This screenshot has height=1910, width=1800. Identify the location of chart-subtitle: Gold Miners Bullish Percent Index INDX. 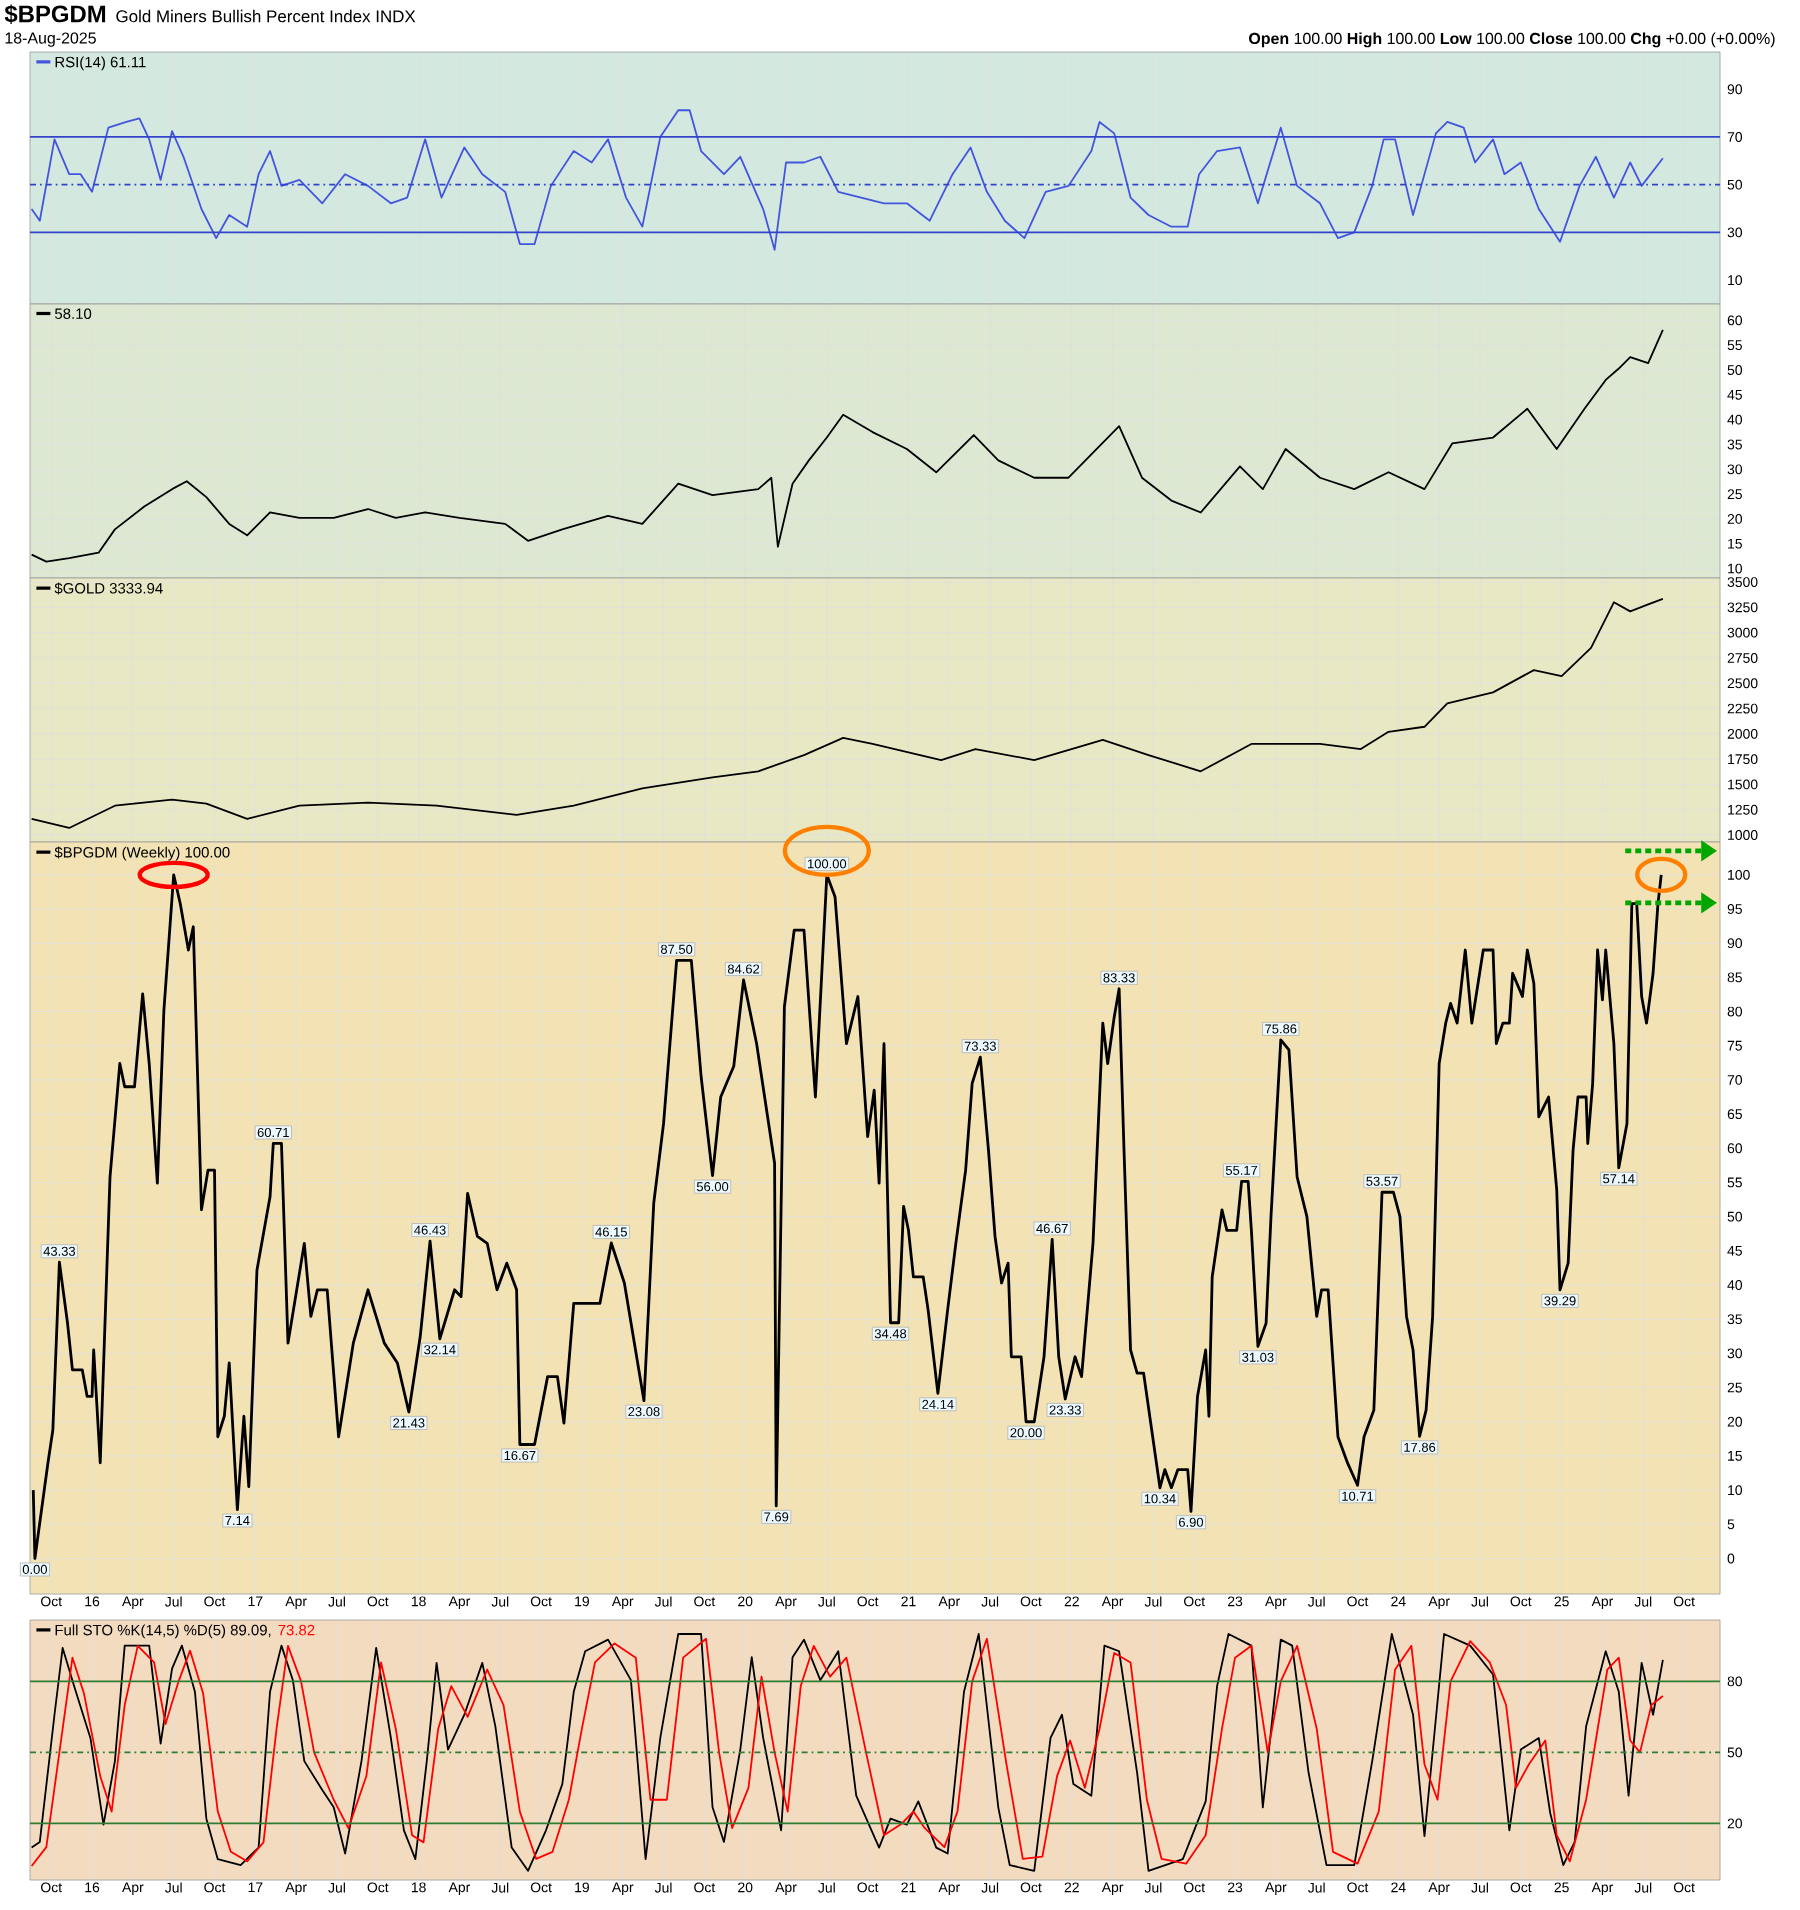
(266, 16).